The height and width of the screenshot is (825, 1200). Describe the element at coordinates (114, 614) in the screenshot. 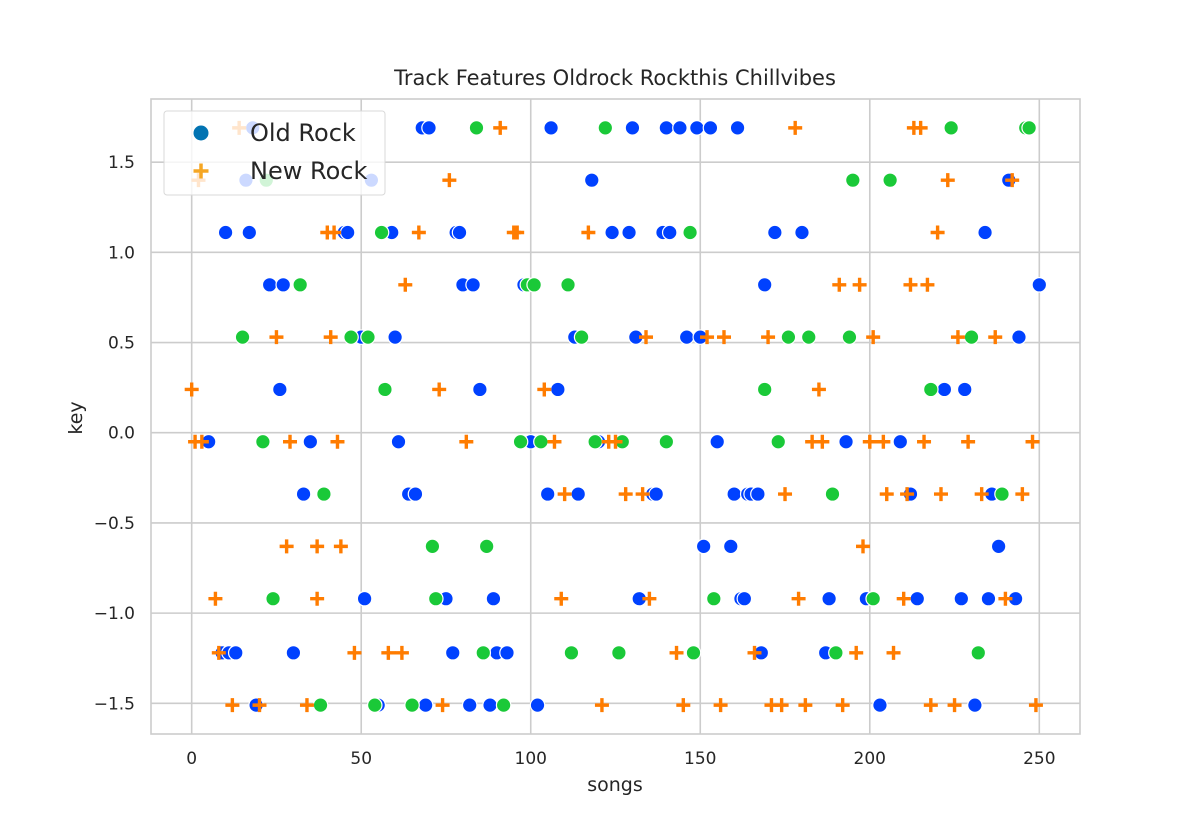

I see `y-tick-label: −1.0` at that location.